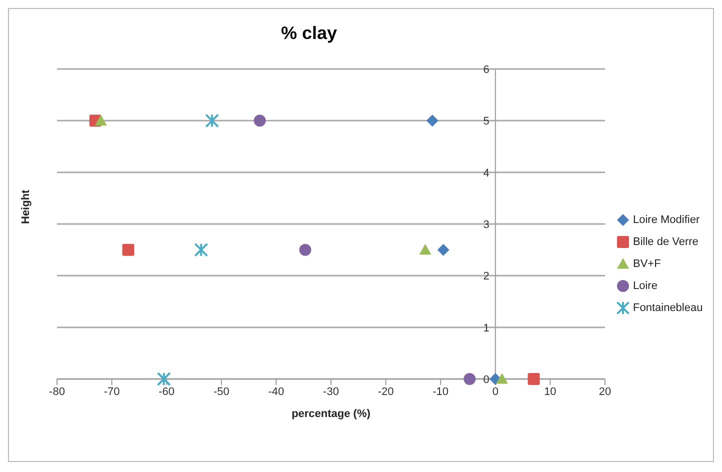 The image size is (722, 472). What do you see at coordinates (331, 392) in the screenshot?
I see `x-tick-label: -30` at bounding box center [331, 392].